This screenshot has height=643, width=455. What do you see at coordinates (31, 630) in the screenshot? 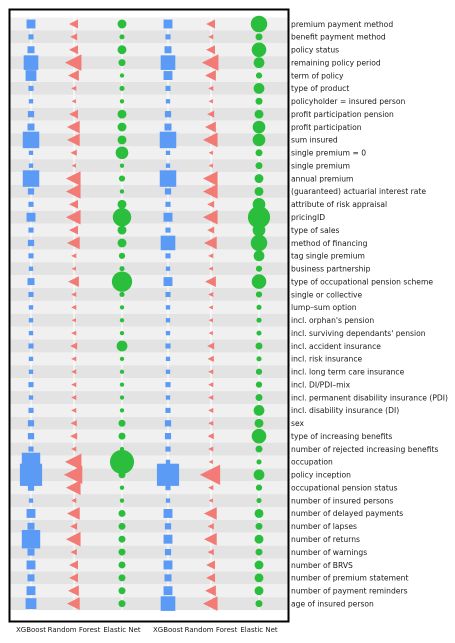
I see `model-label: XGBoost` at bounding box center [31, 630].